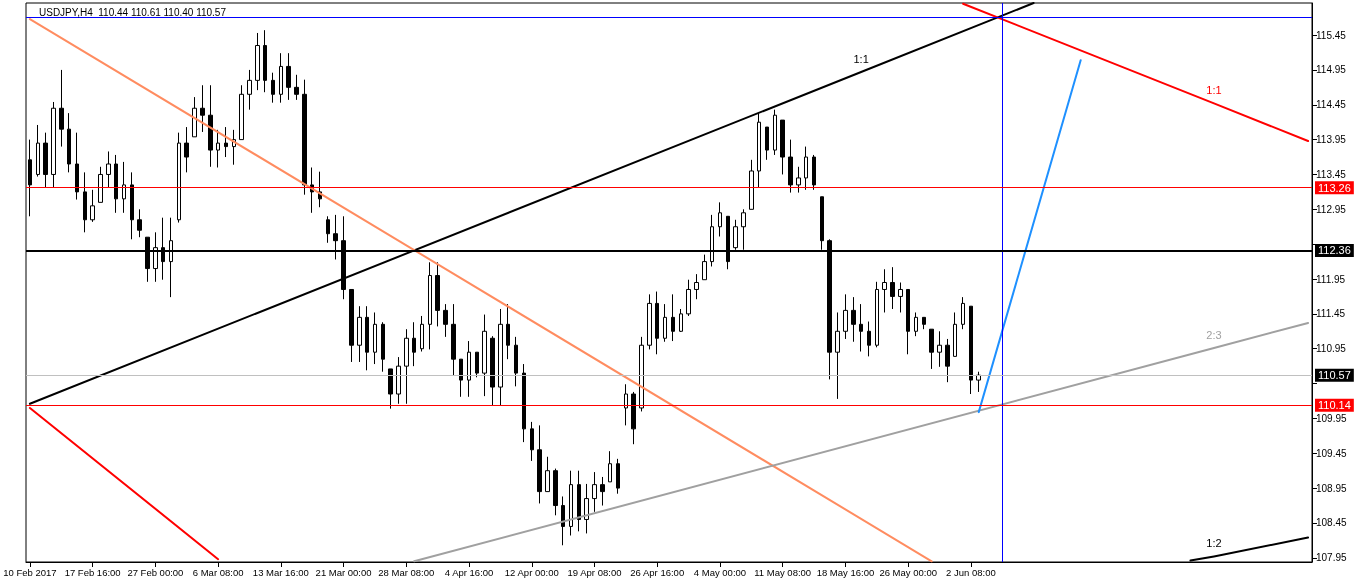 This screenshot has width=1358, height=584. What do you see at coordinates (1214, 542) in the screenshot?
I see `series-label: 1:2` at bounding box center [1214, 542].